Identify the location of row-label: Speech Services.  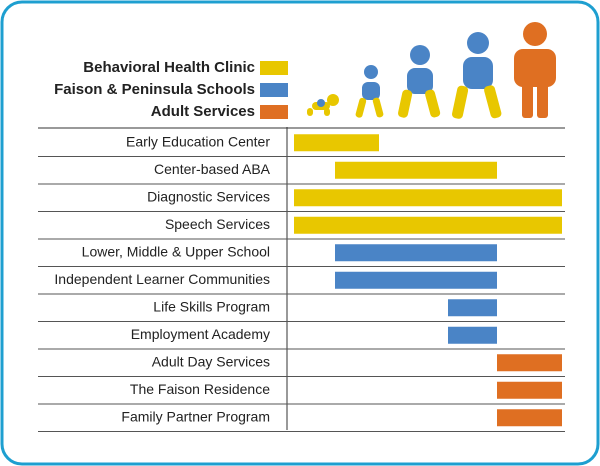
(217, 224).